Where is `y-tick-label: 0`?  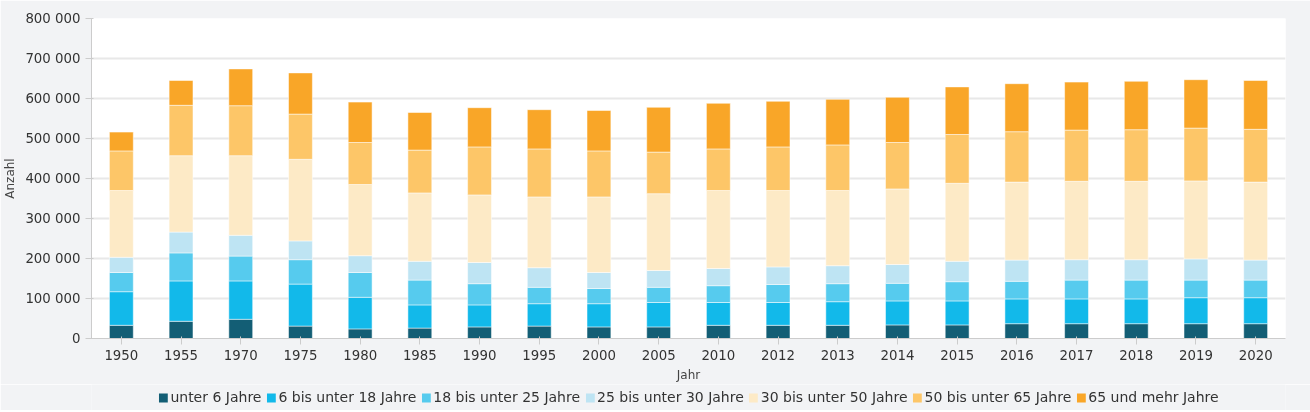 y-tick-label: 0 is located at coordinates (76, 338).